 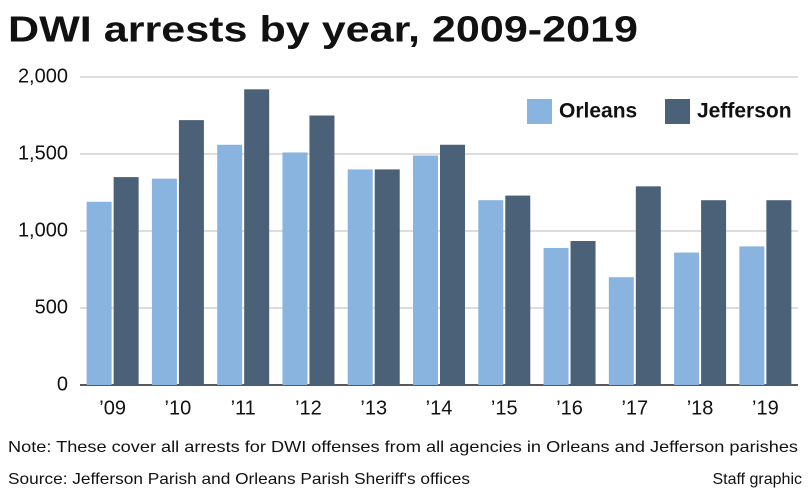 What do you see at coordinates (757, 479) in the screenshot?
I see `credit: Staff graphic` at bounding box center [757, 479].